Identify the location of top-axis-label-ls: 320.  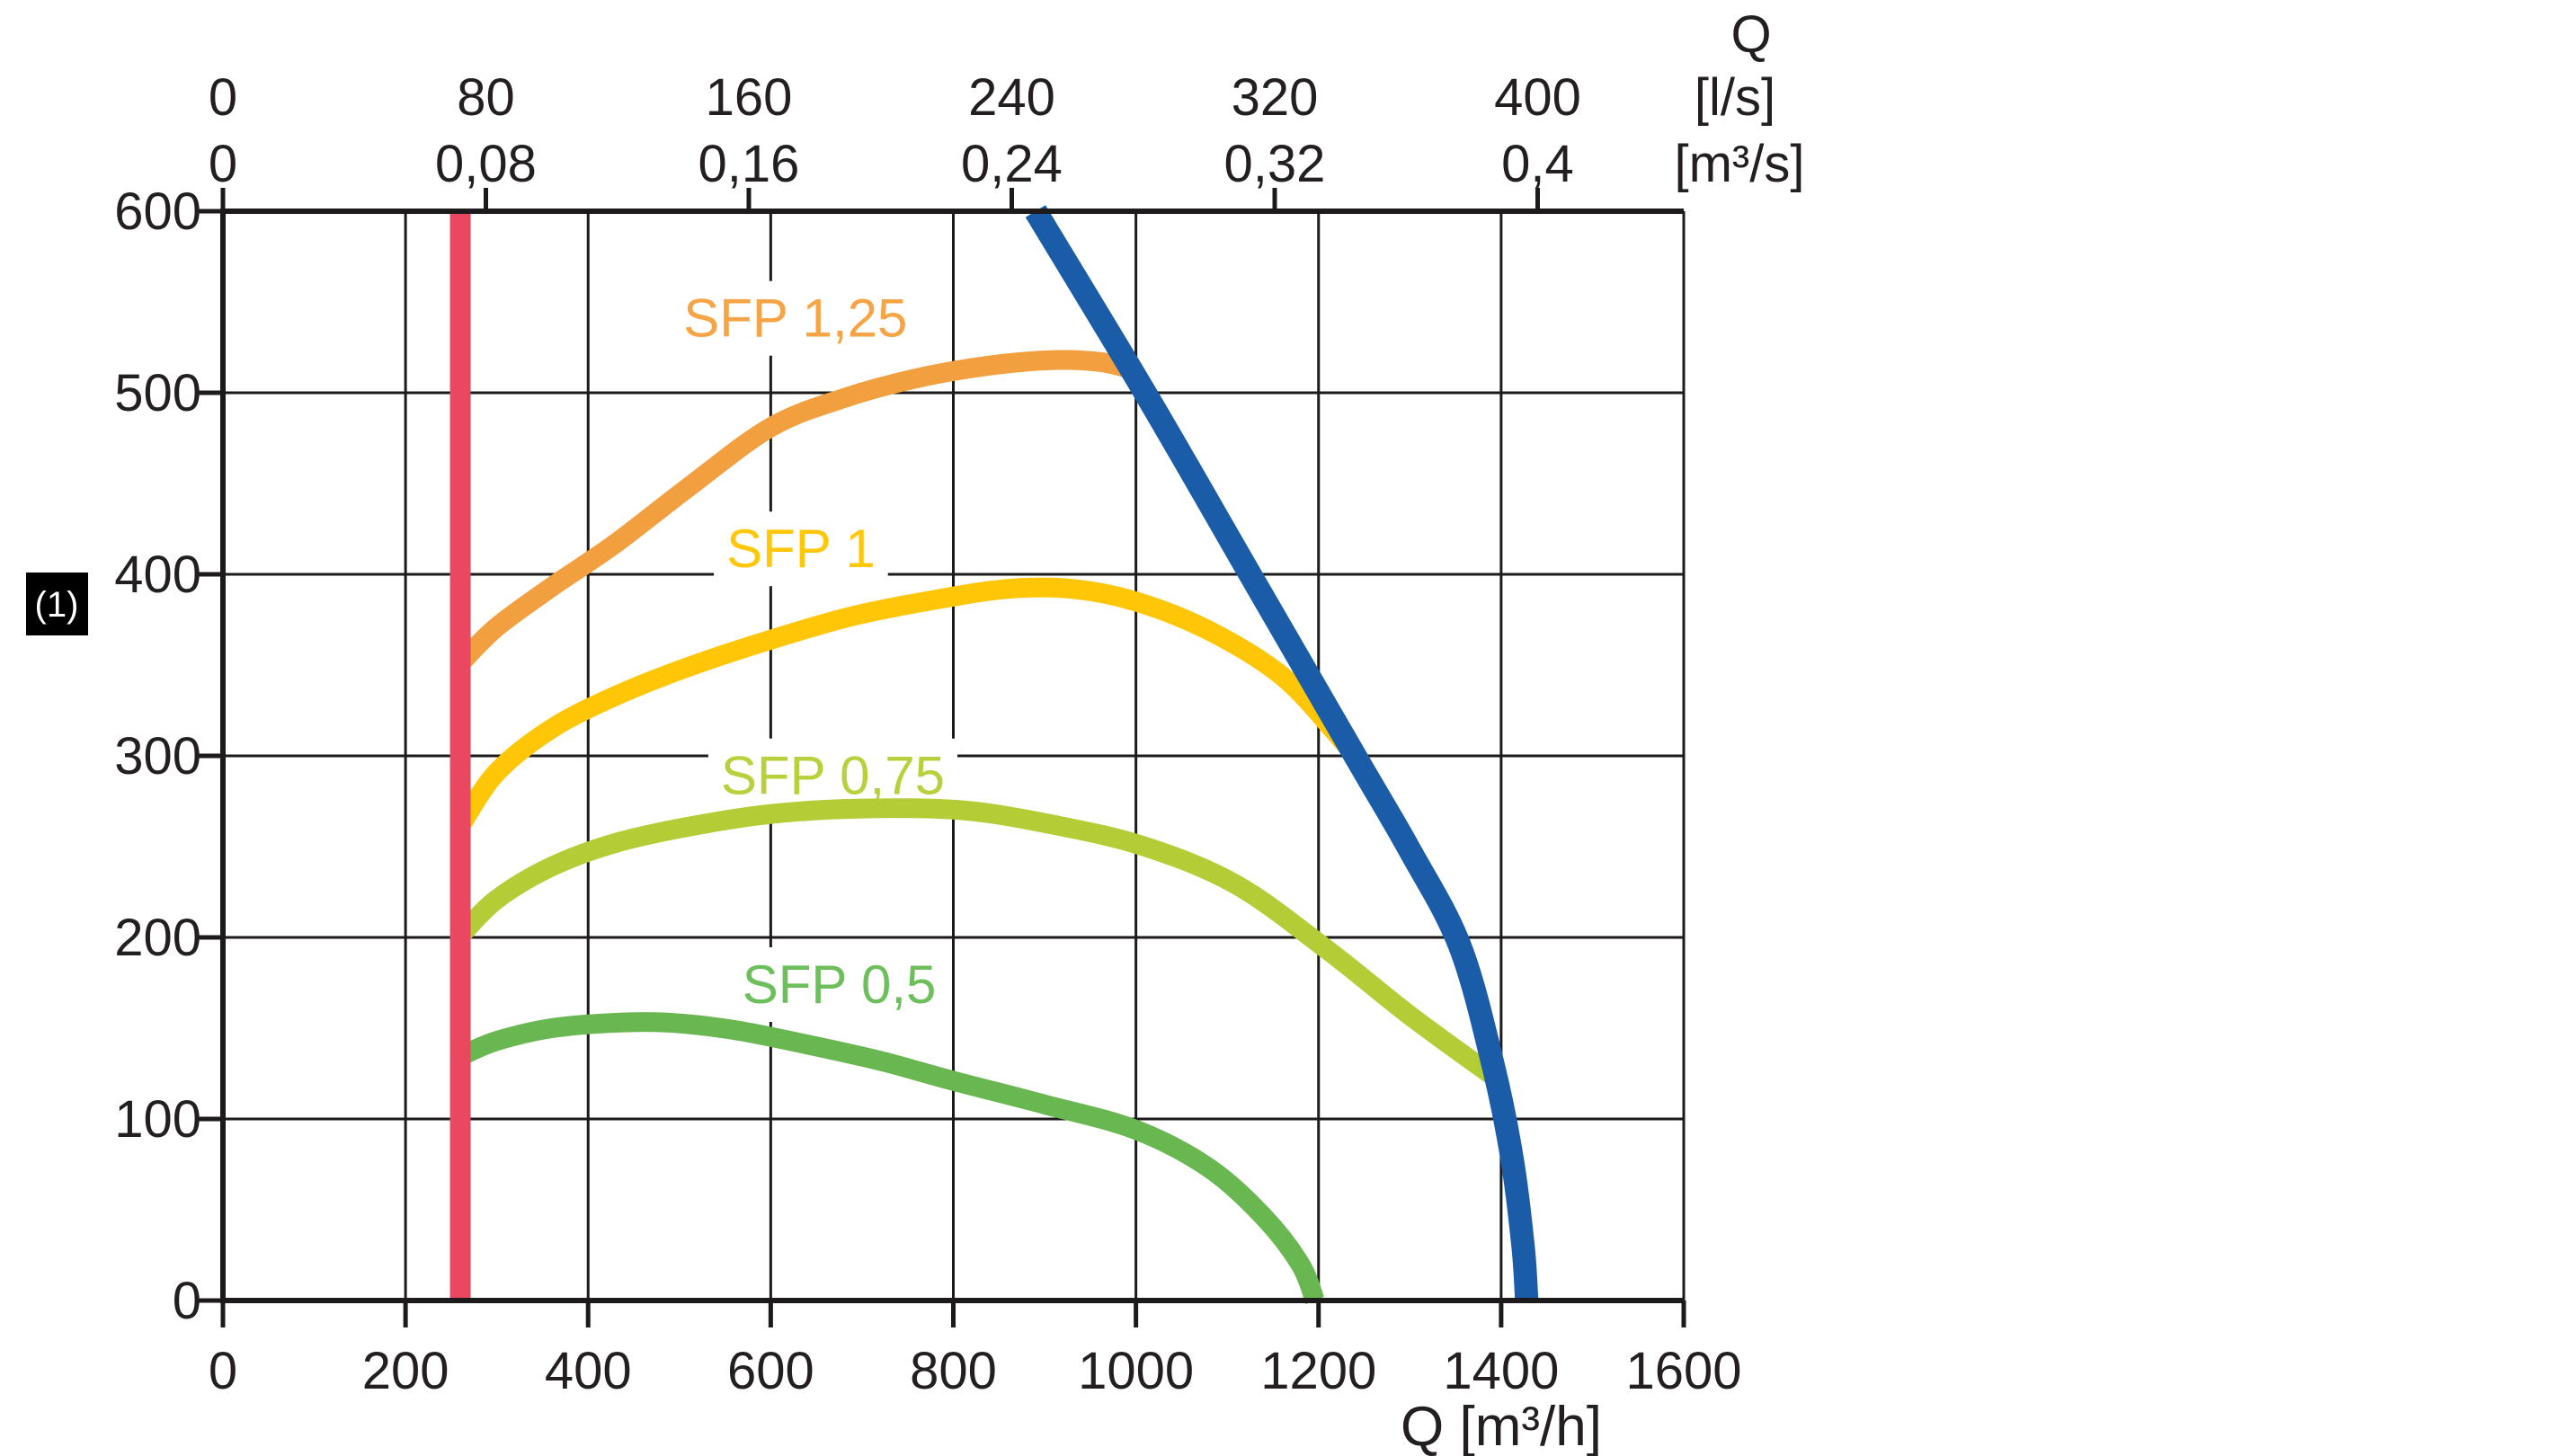
(1275, 98).